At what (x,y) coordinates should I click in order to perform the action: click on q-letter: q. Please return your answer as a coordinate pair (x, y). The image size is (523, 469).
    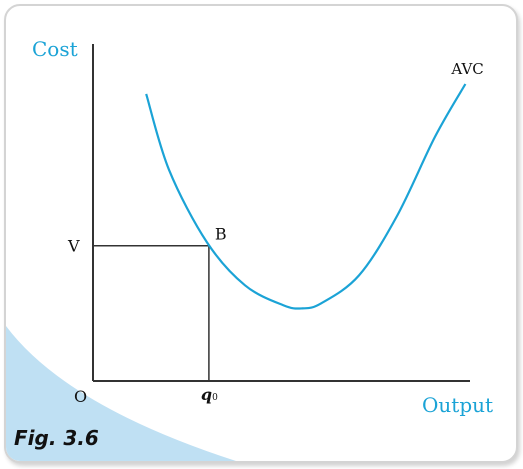
    Looking at the image, I should click on (206, 394).